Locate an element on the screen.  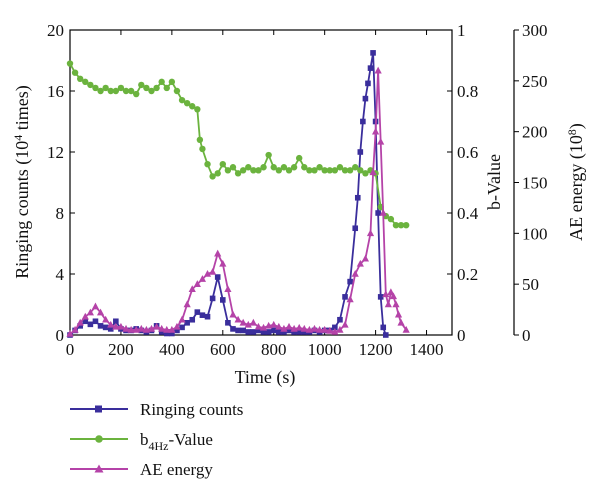
x-tick-label: 1000 is located at coordinates (325, 349).